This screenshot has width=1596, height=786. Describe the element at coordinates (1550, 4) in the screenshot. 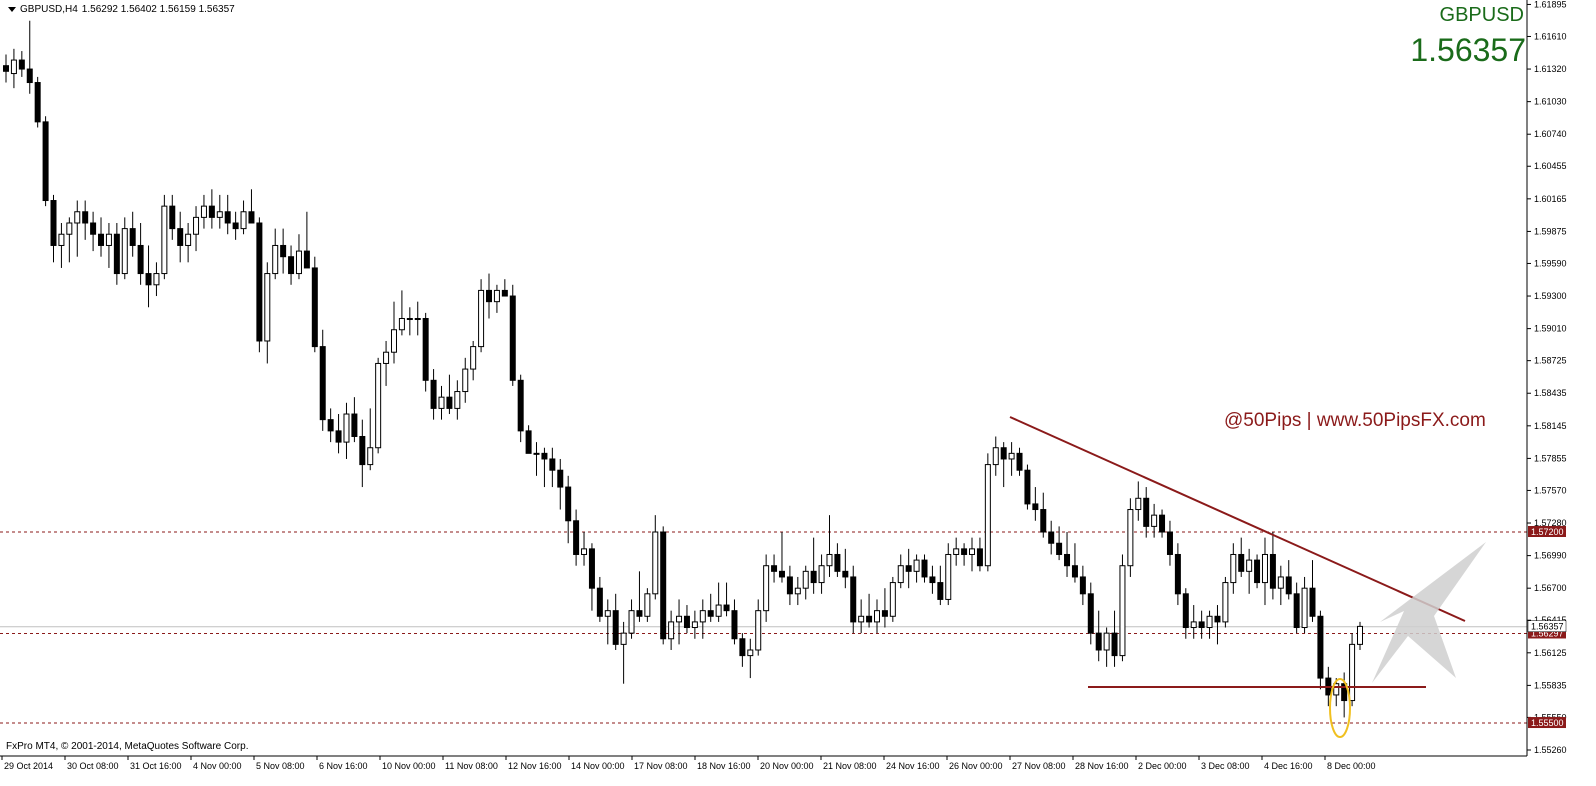

I see `y-tick-label: 1.61895` at that location.